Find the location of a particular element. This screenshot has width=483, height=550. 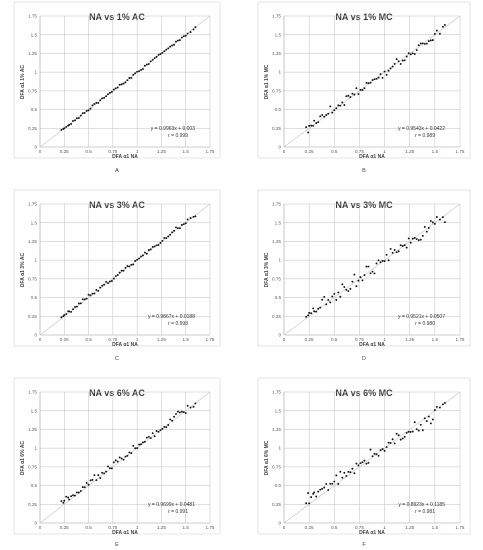

x-tick-label: 1.75 is located at coordinates (210, 339).